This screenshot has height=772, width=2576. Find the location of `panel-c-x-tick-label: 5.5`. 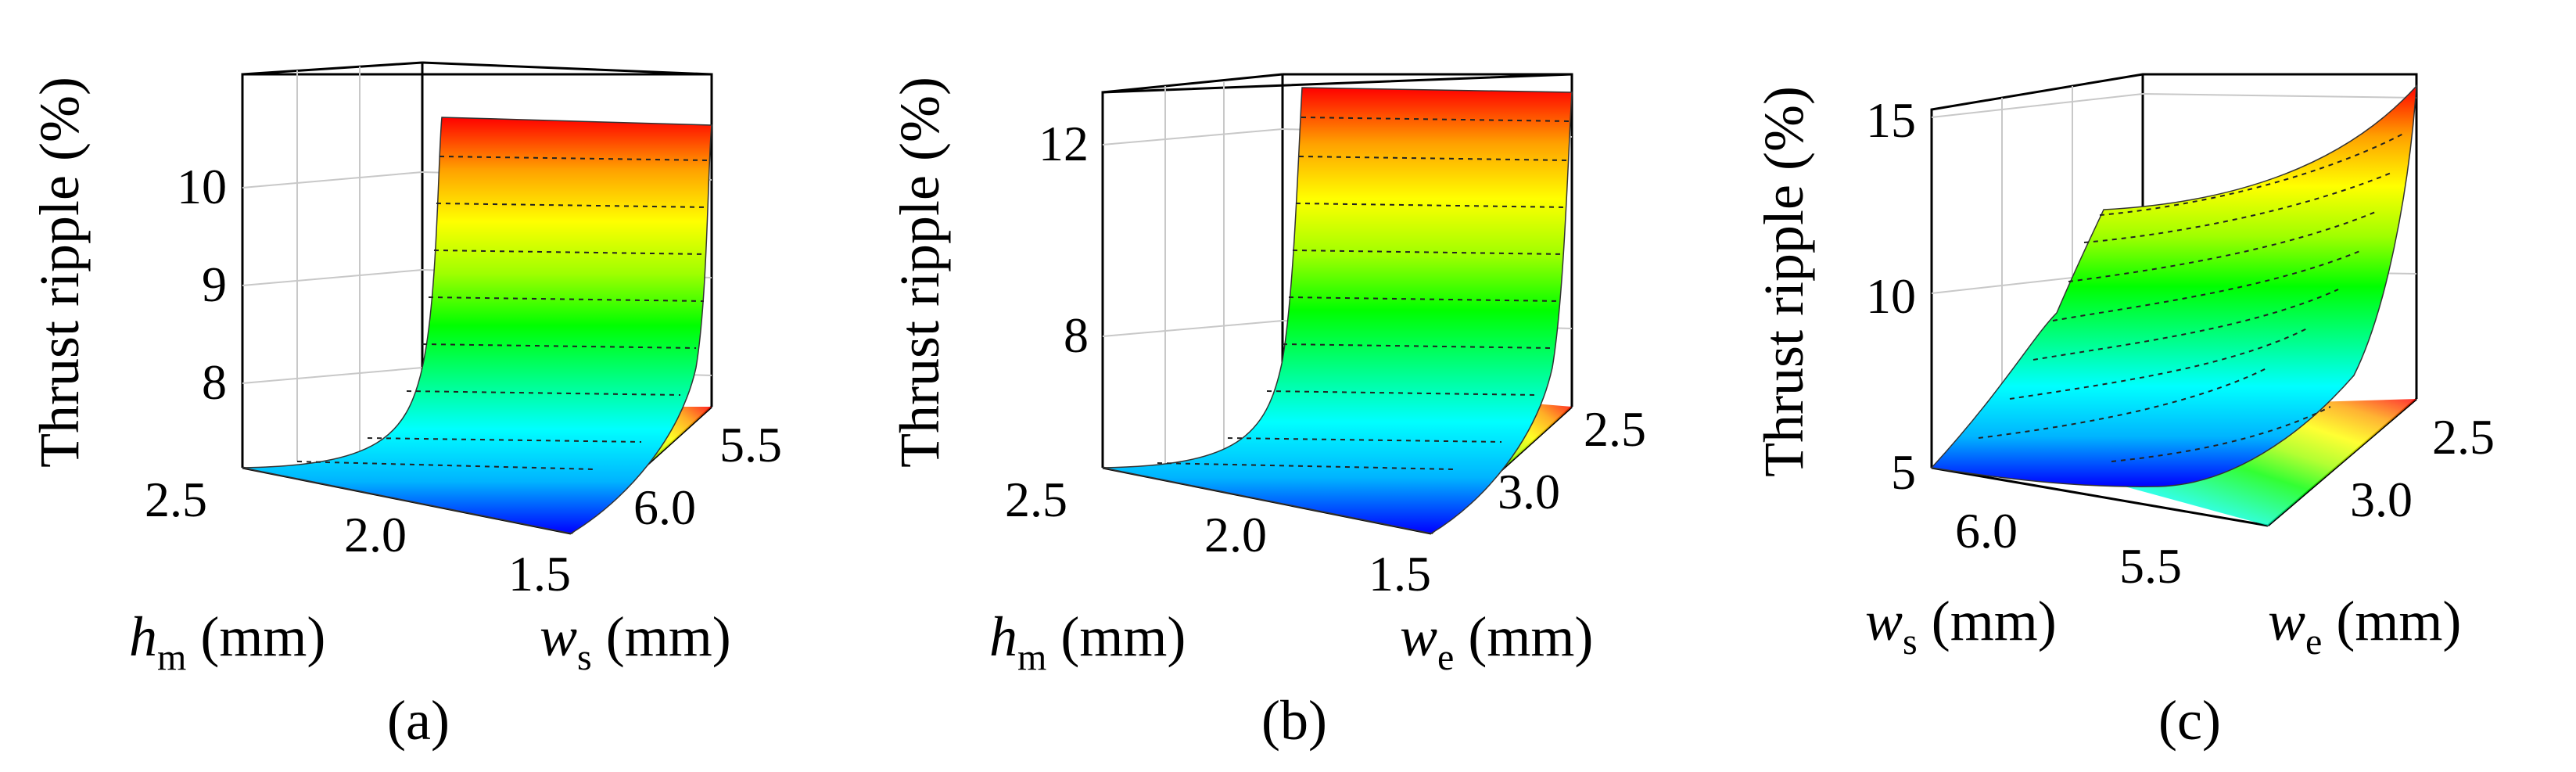

panel-c-x-tick-label: 5.5 is located at coordinates (2150, 566).